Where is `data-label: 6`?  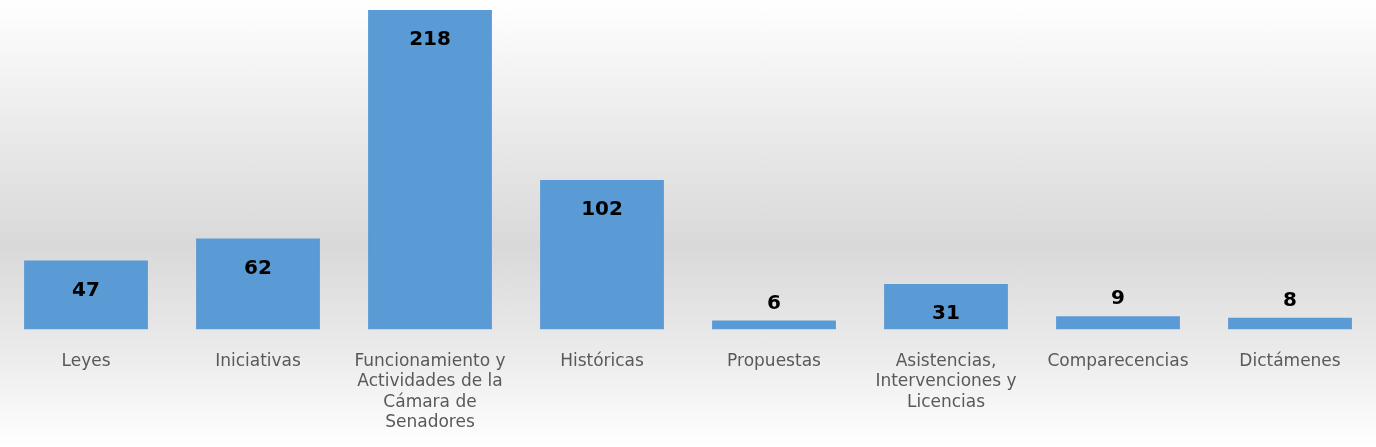
data-label: 6 is located at coordinates (774, 301).